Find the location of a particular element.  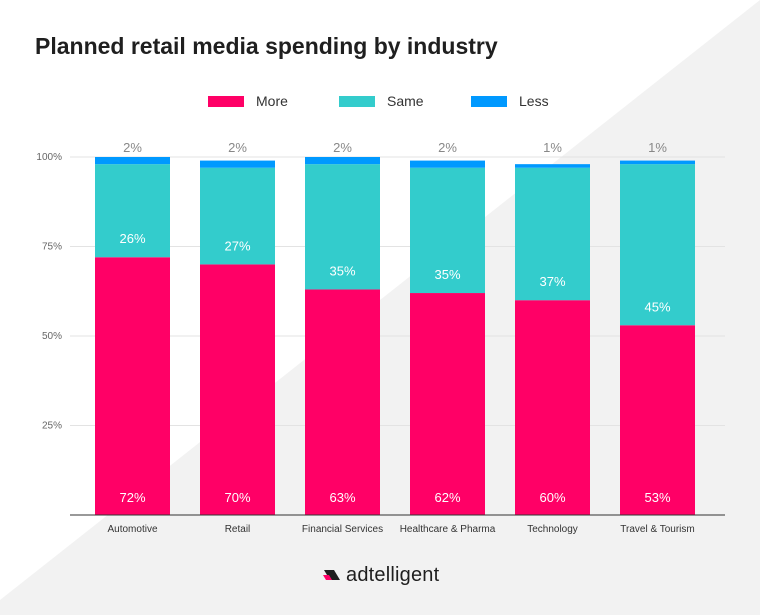

data-label-more: 63% is located at coordinates (342, 497).